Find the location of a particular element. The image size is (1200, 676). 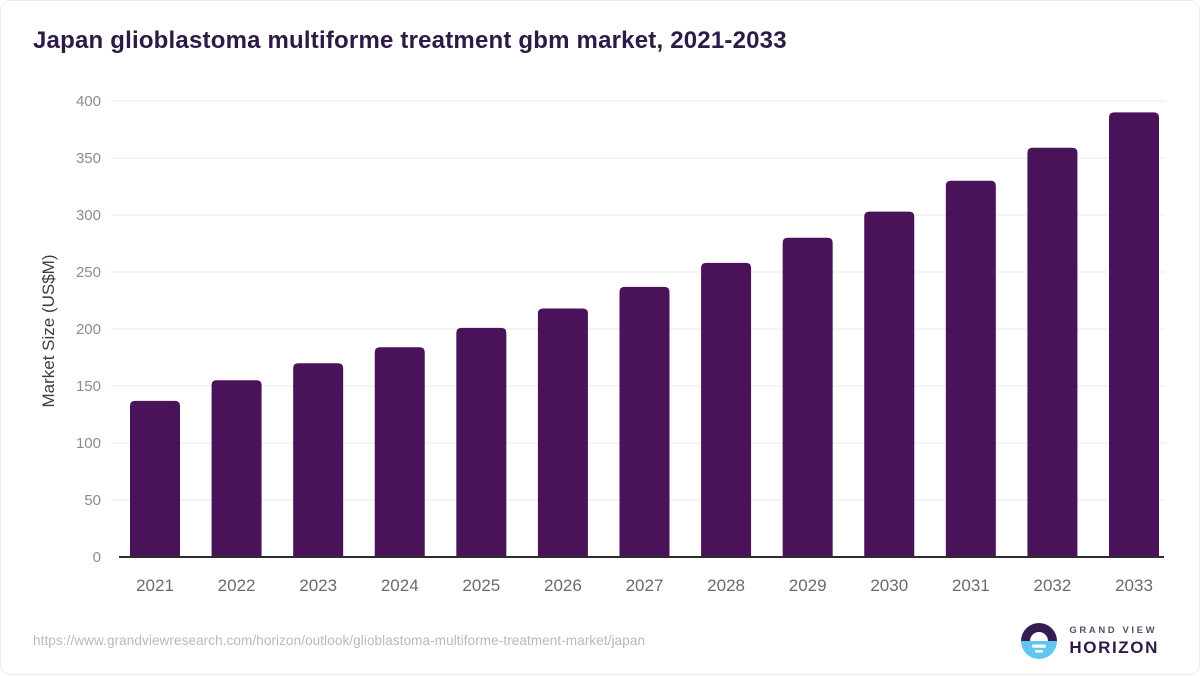

bar-2021 is located at coordinates (155, 478).